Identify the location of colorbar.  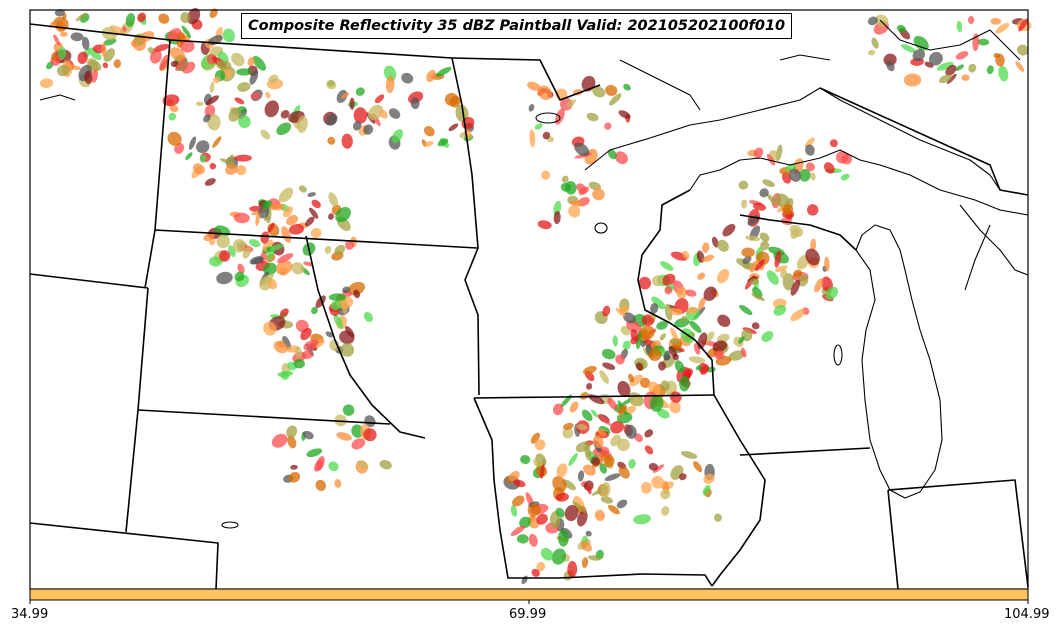
(529, 594).